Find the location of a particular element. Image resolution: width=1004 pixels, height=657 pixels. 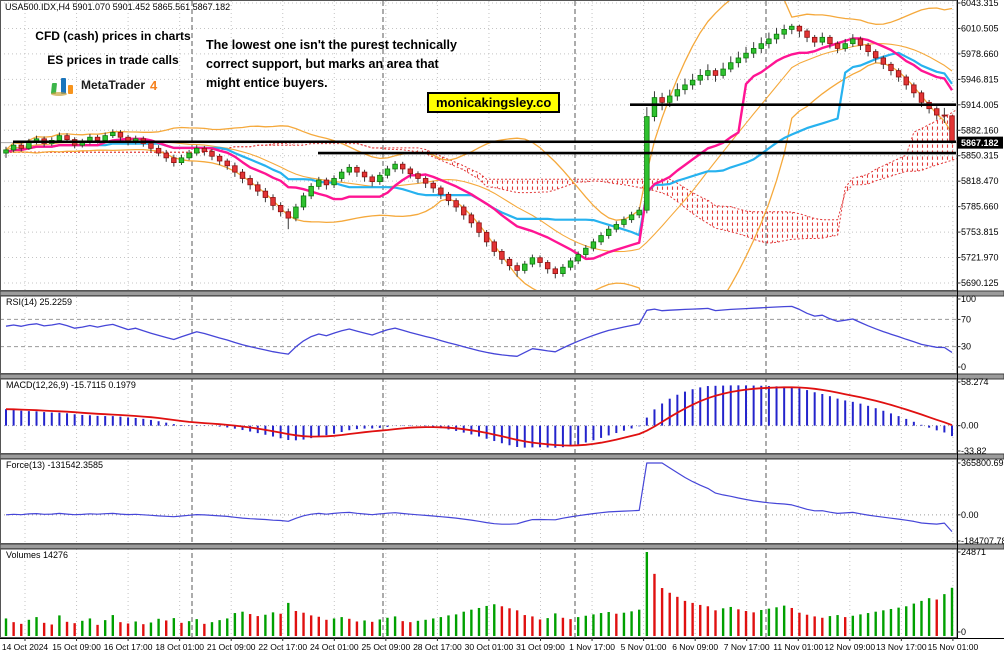

current-price-badge-text: 5867.182 is located at coordinates (980, 143).